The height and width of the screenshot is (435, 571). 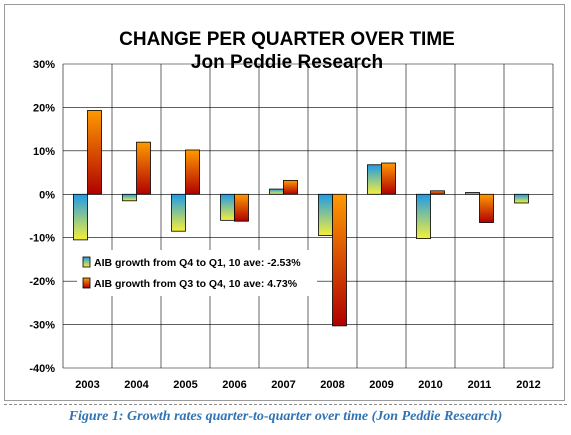 What do you see at coordinates (290, 187) in the screenshot?
I see `bar-series-2-2007` at bounding box center [290, 187].